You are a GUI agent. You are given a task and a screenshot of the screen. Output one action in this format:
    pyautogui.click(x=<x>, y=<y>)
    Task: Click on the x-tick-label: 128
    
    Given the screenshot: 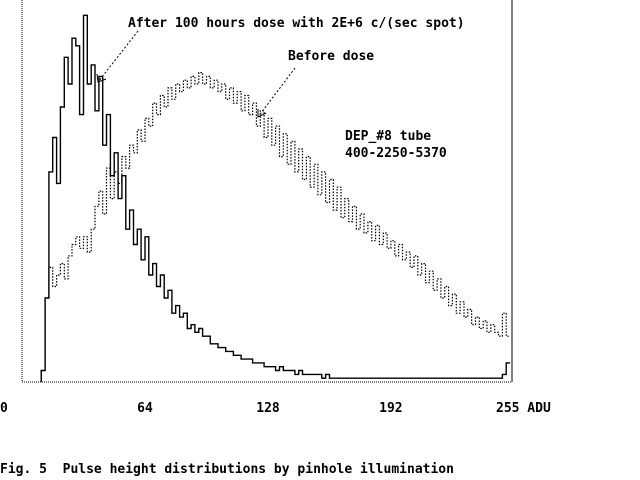 What is the action you would take?
    pyautogui.click(x=268, y=408)
    